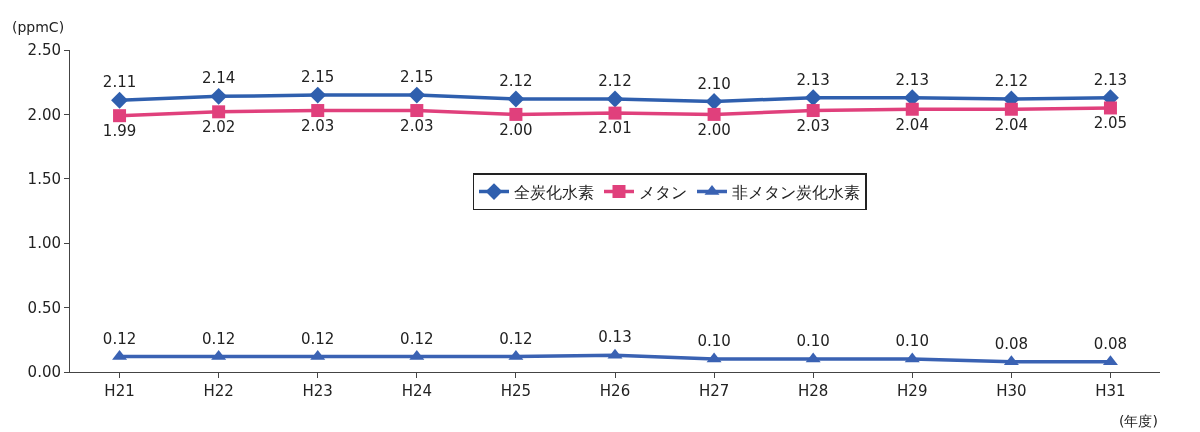 This screenshot has height=432, width=1200. What do you see at coordinates (714, 391) in the screenshot?
I see `x-tick-label: H27` at bounding box center [714, 391].